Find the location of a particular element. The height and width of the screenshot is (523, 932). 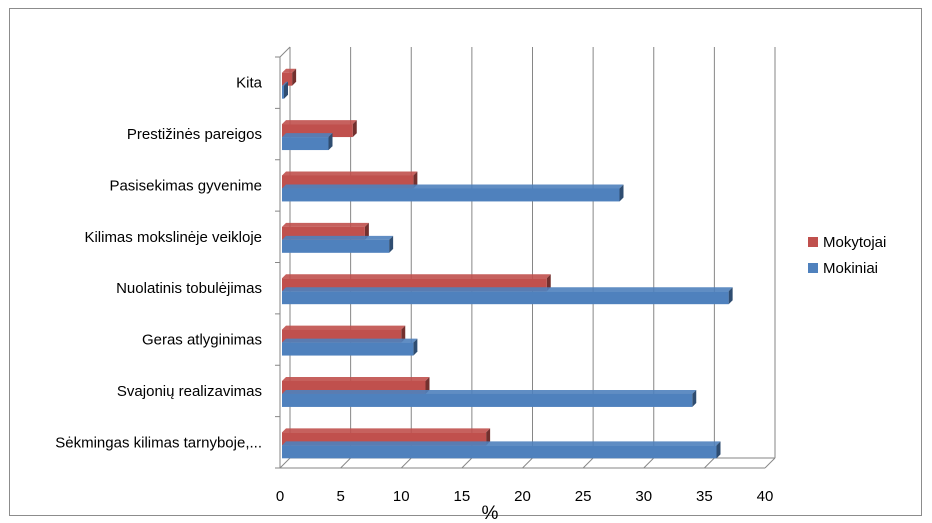

x-tick-labels: 0 5 10 15 20 25 30 35 40 is located at coordinates (525, 496).